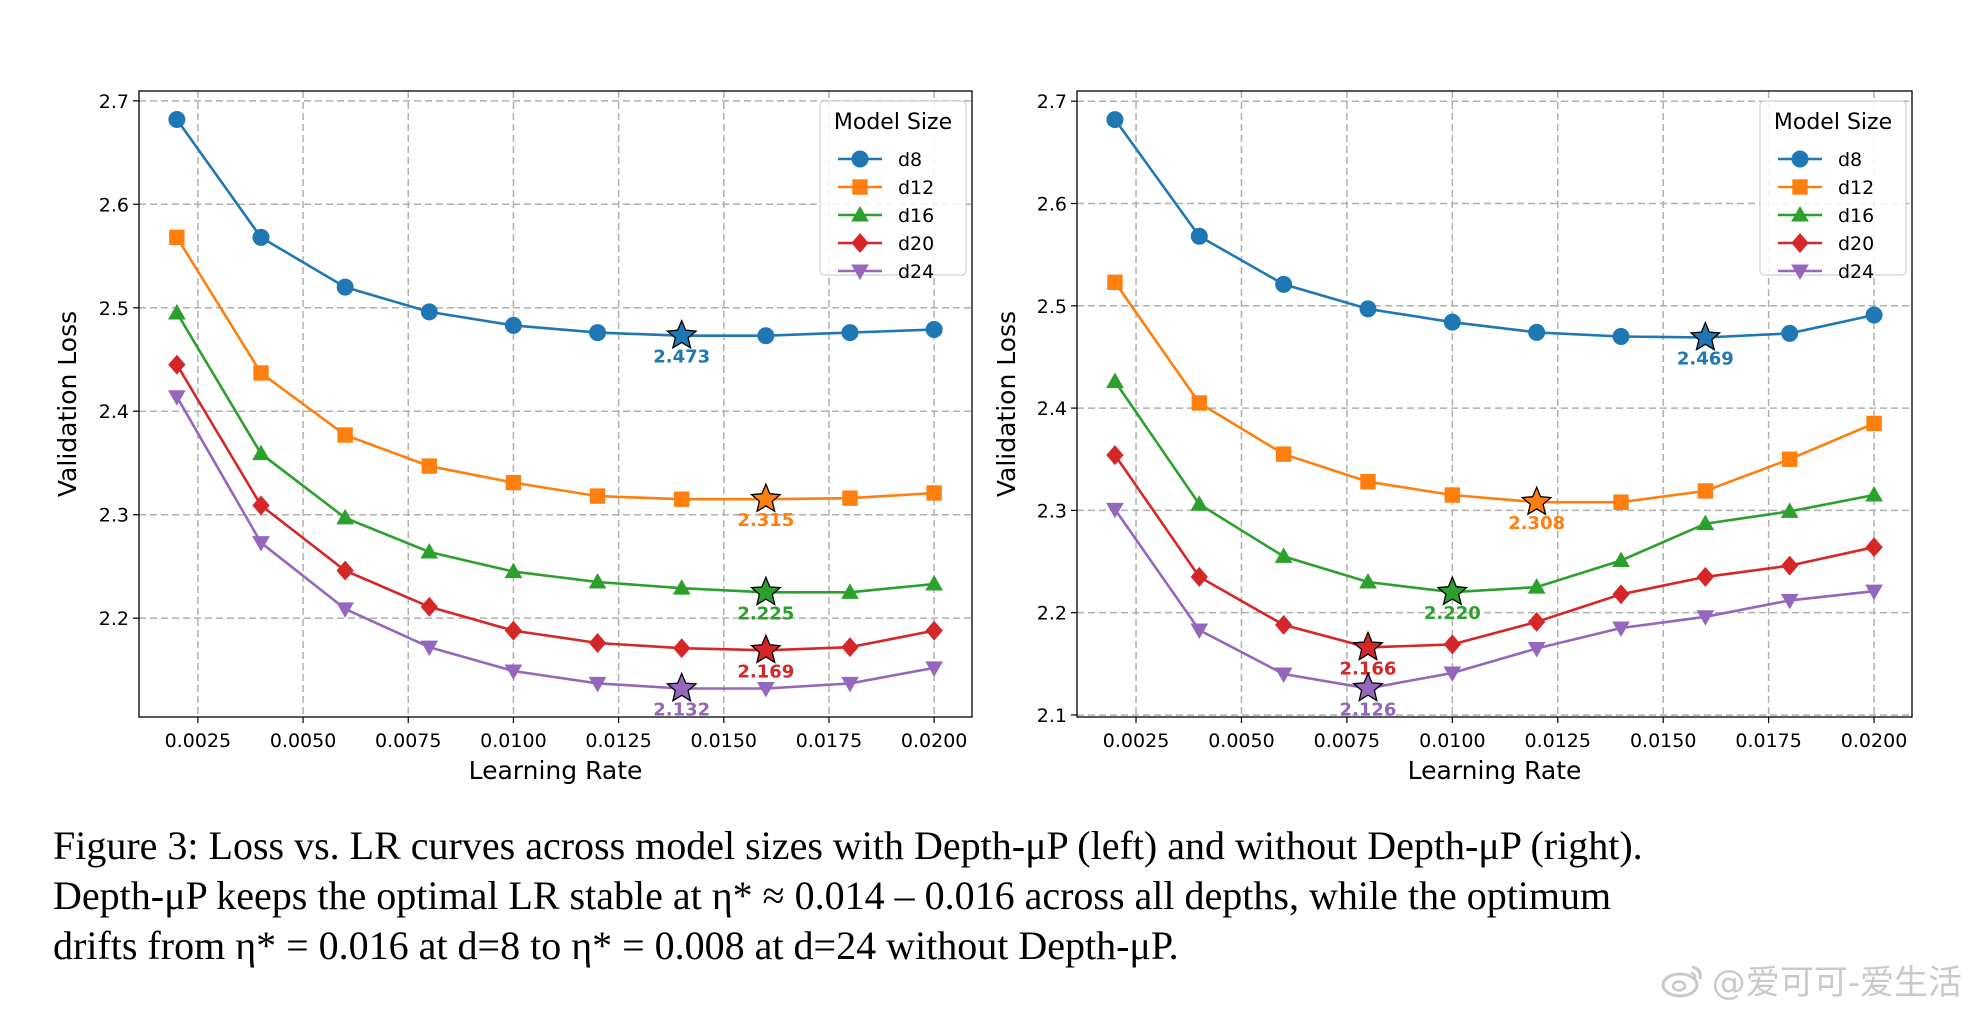 This screenshot has height=1024, width=1984. I want to click on x-tick-label: 0.0175, so click(1768, 741).